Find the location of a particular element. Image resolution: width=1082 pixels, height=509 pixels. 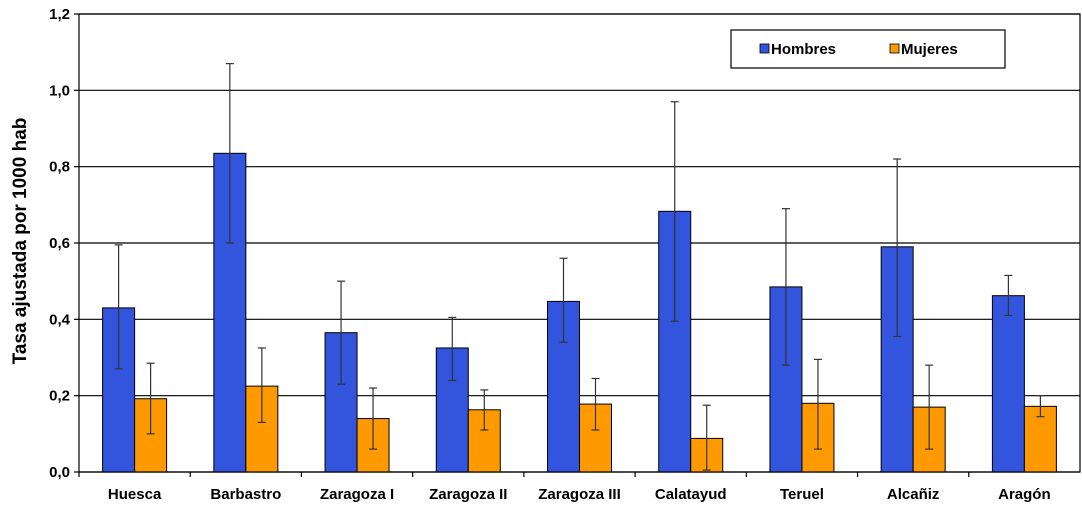

x-tick-label: Alcañiz is located at coordinates (913, 494).